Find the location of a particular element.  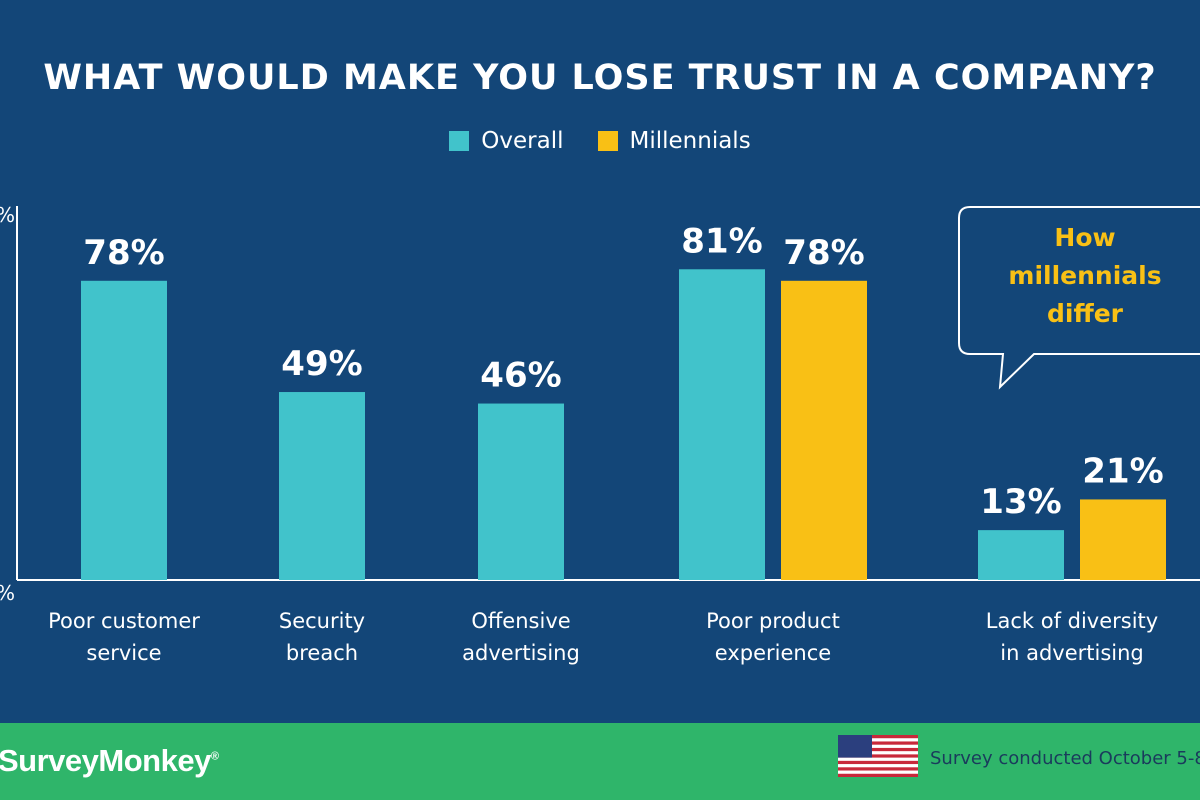

category-label-0-line-1: service is located at coordinates (123, 653).